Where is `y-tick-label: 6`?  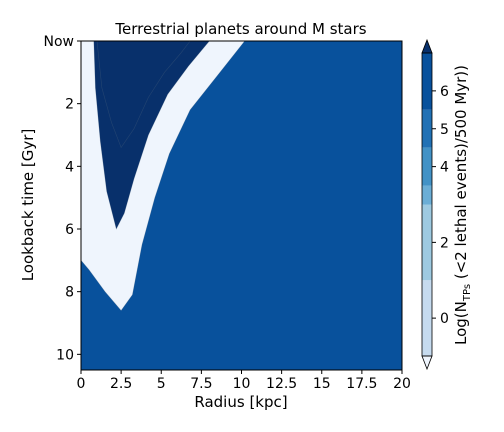
y-tick-label: 6 is located at coordinates (69, 230).